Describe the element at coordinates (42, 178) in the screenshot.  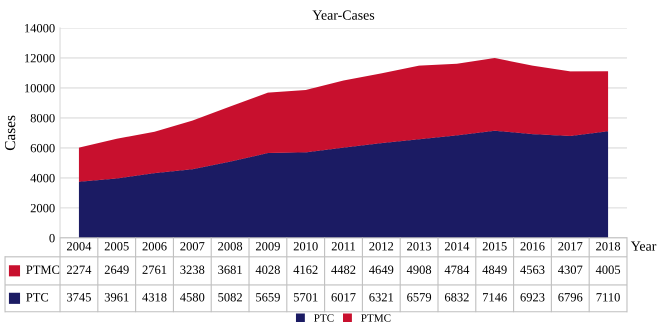
I see `y-tick-label: 4000` at that location.